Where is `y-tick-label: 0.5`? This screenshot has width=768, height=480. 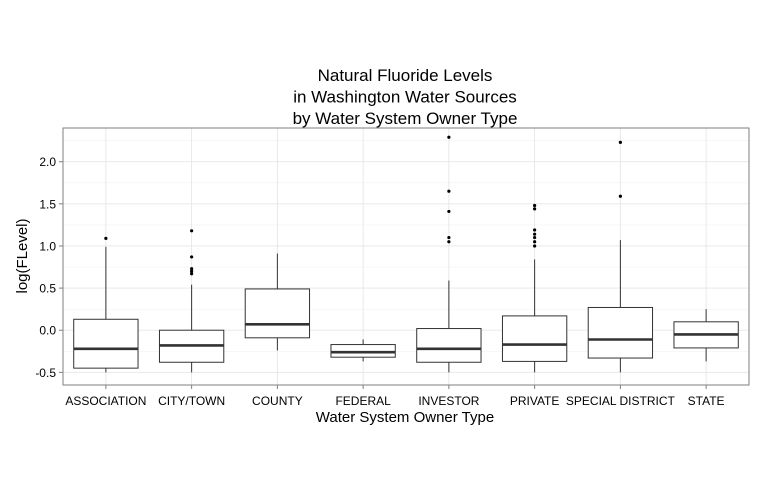
y-tick-label: 0.5 is located at coordinates (47, 289).